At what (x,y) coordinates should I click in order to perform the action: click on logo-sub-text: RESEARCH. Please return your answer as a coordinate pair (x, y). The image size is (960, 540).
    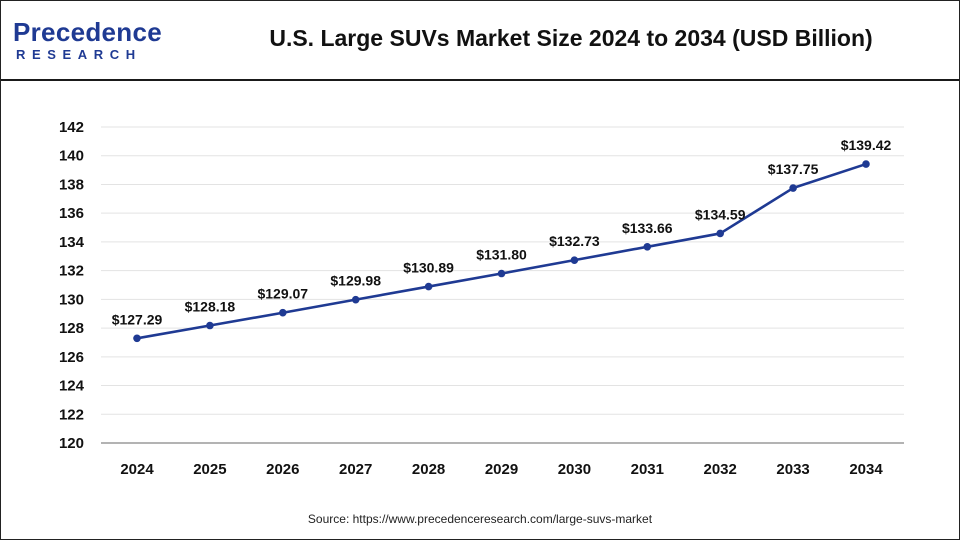
    Looking at the image, I should click on (79, 54).